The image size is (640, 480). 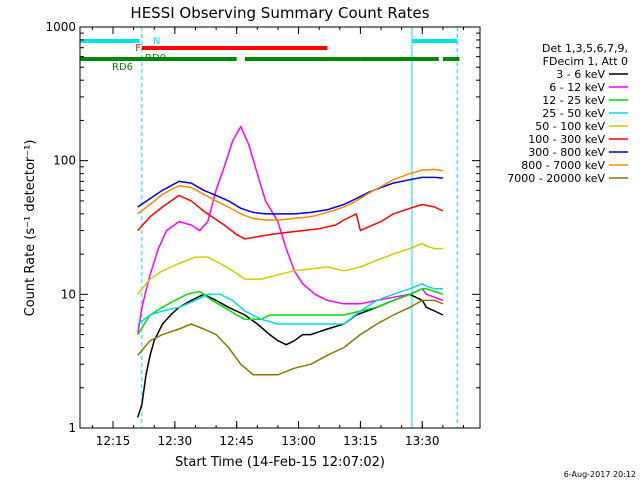 I want to click on status-bar-label-f: F, so click(x=138, y=48).